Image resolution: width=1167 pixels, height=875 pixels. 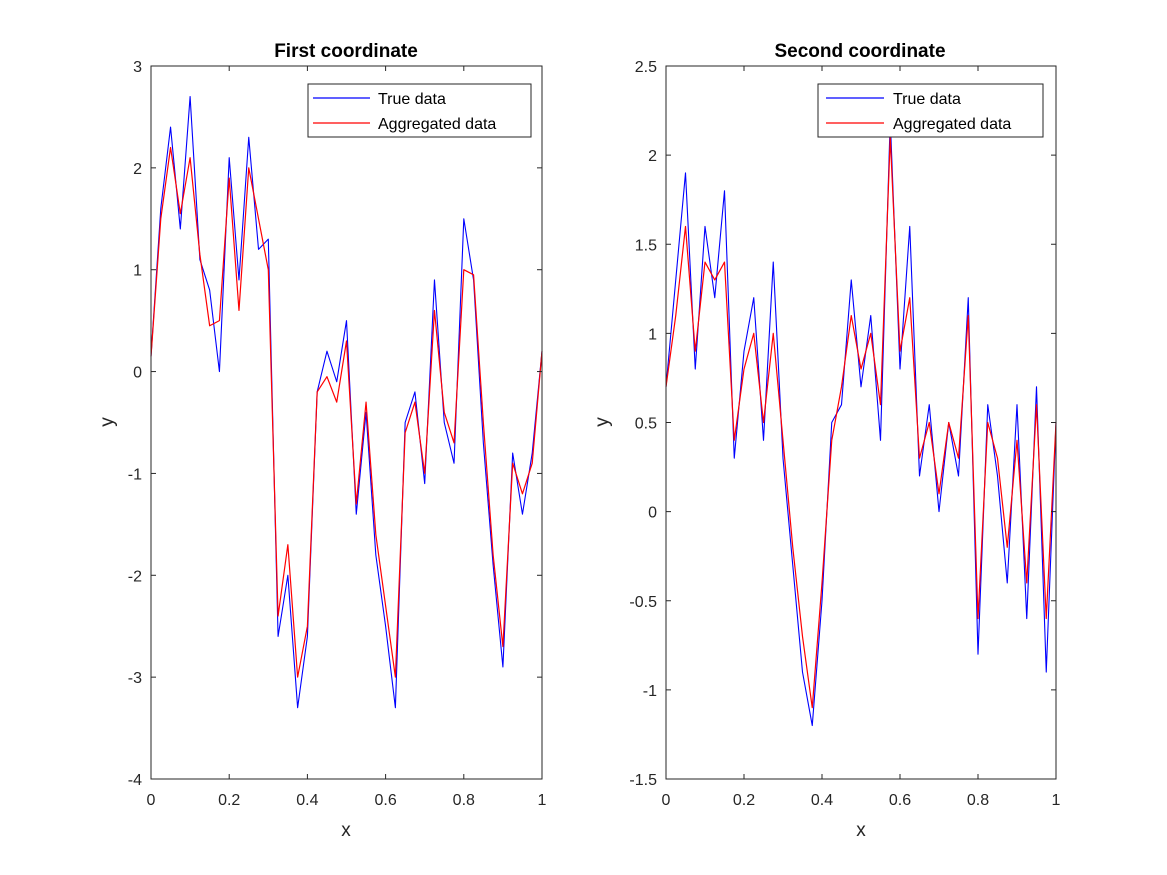 I want to click on y-tick-label: 1, so click(x=137, y=271).